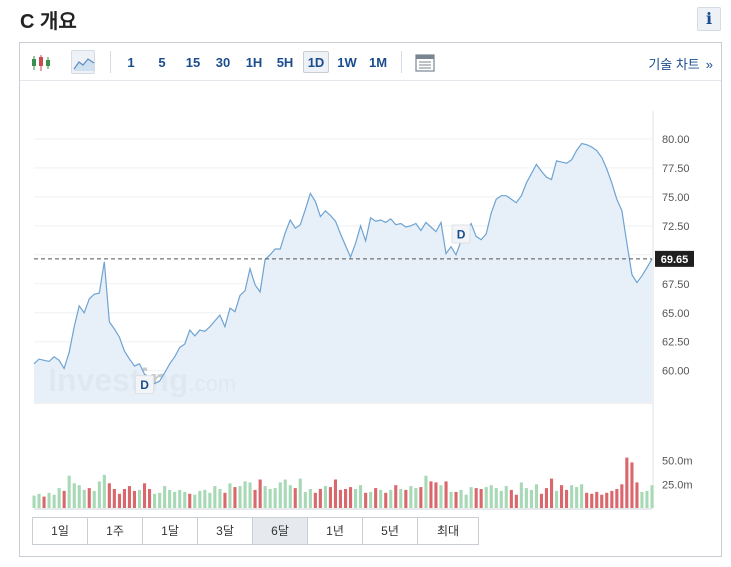  What do you see at coordinates (676, 198) in the screenshot?
I see `y-tick-label: 75.00` at bounding box center [676, 198].